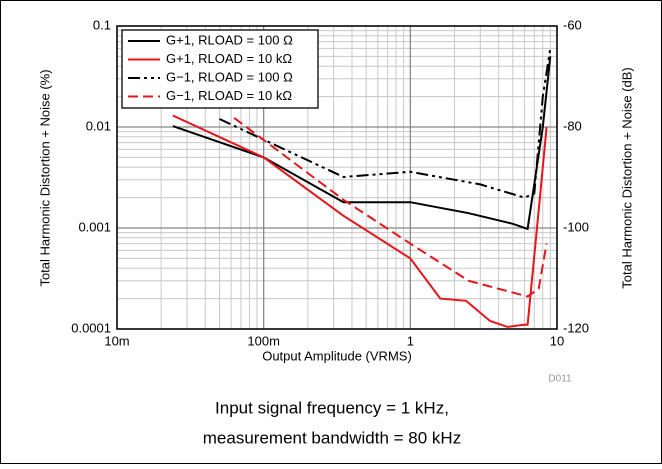  I want to click on x-tick-label: 10m, so click(116, 340).